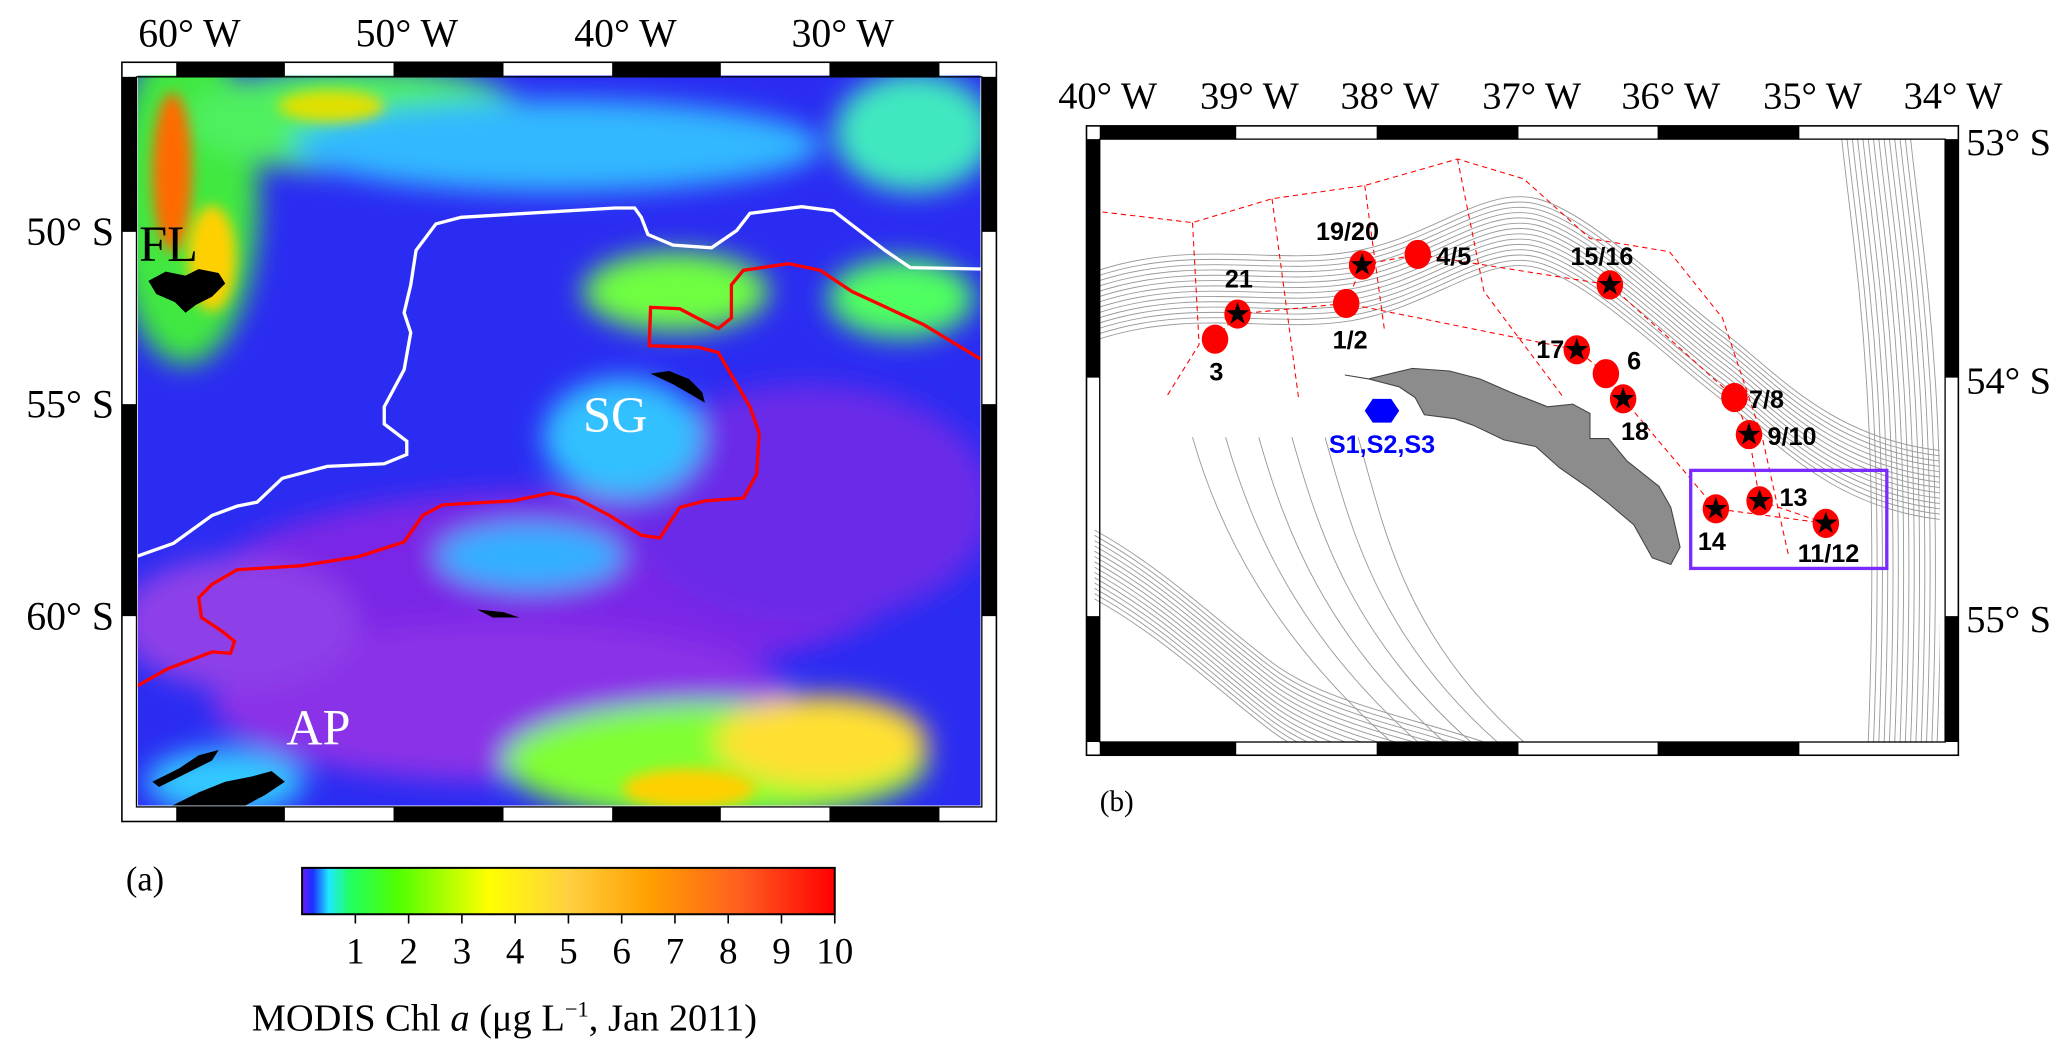  What do you see at coordinates (568, 891) in the screenshot?
I see `colorbar-gradient` at bounding box center [568, 891].